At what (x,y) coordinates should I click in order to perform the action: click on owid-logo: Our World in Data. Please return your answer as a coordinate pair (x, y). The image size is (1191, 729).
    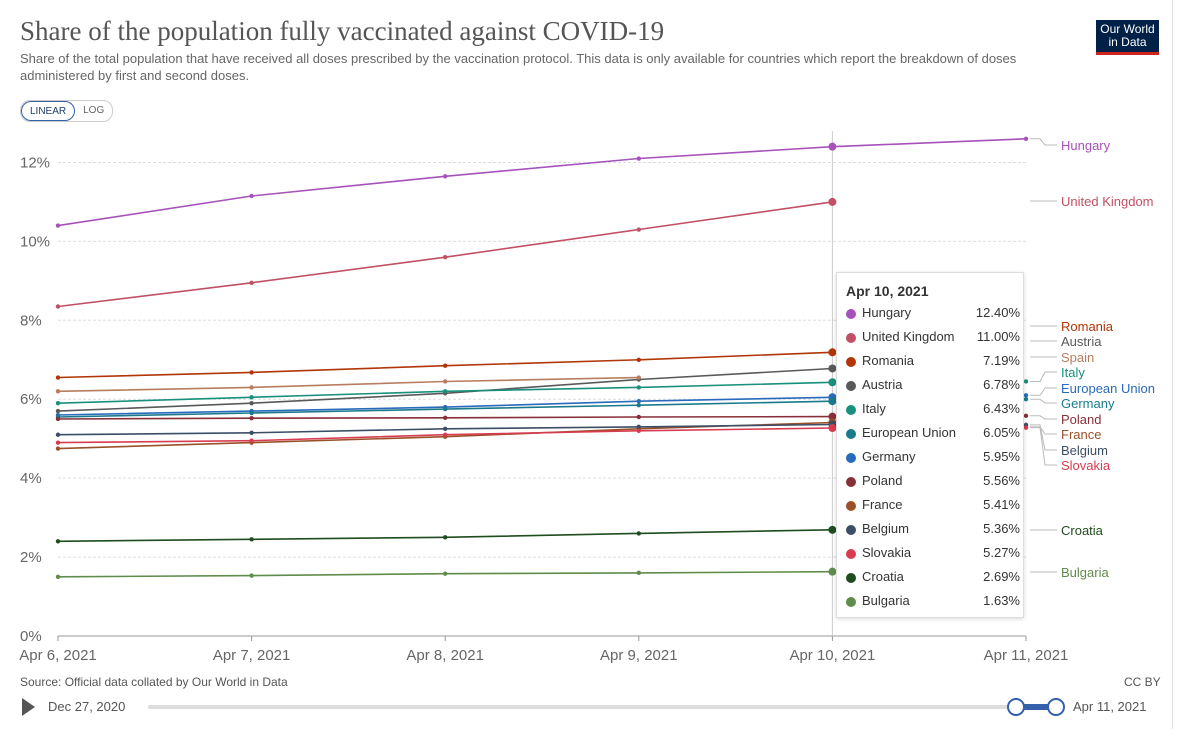
    Looking at the image, I should click on (1127, 37).